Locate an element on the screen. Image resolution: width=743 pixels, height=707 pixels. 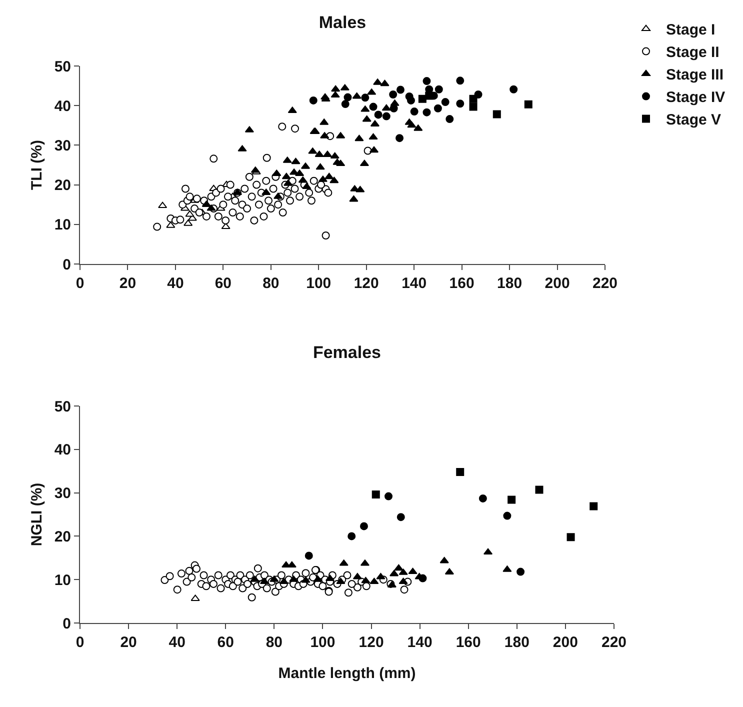
legend-label: Stage V is located at coordinates (694, 120).